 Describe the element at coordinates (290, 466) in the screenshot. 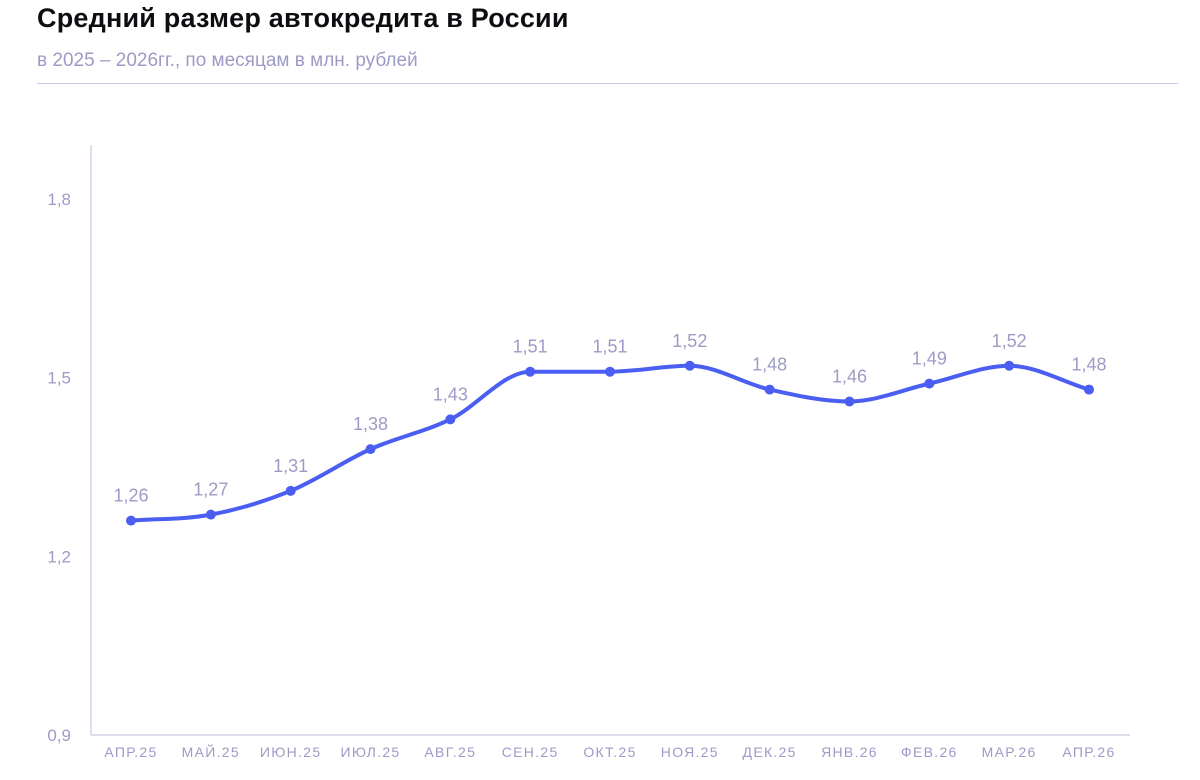

I see `data-label: 1,31` at that location.